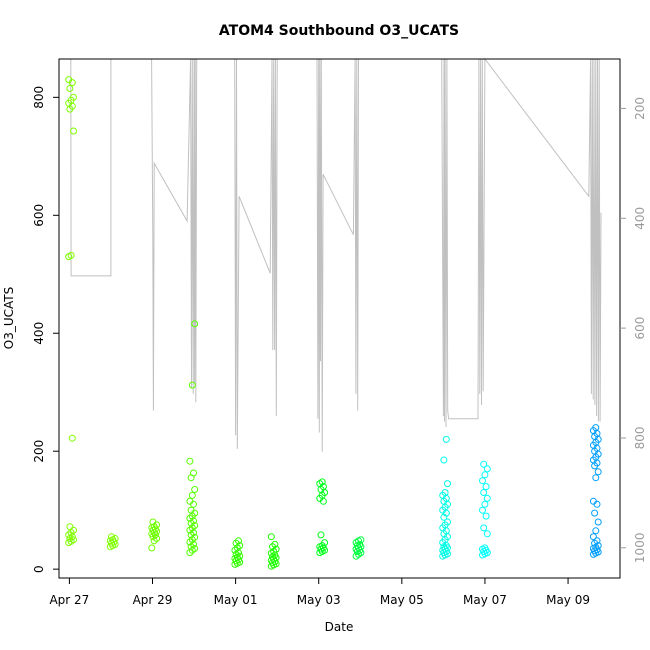  What do you see at coordinates (39, 569) in the screenshot?
I see `y-tick-label: 0` at bounding box center [39, 569].